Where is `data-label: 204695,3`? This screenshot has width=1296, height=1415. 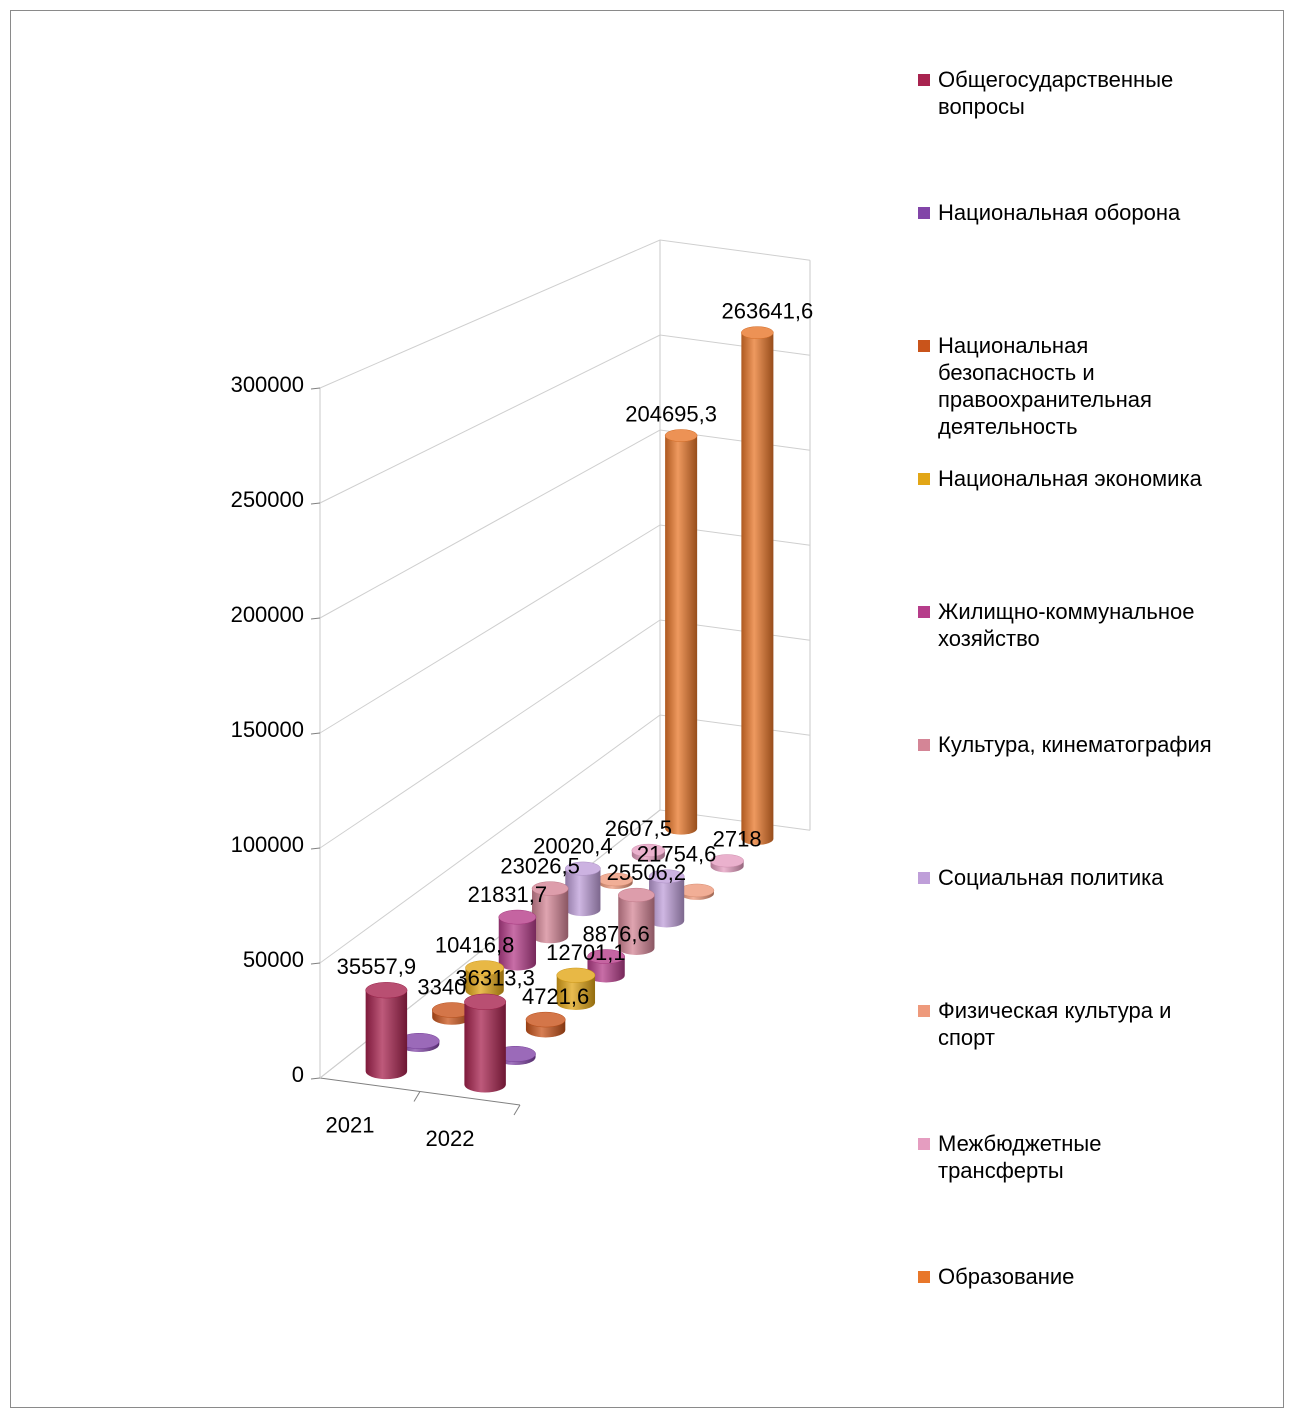 data-label: 204695,3 is located at coordinates (671, 413).